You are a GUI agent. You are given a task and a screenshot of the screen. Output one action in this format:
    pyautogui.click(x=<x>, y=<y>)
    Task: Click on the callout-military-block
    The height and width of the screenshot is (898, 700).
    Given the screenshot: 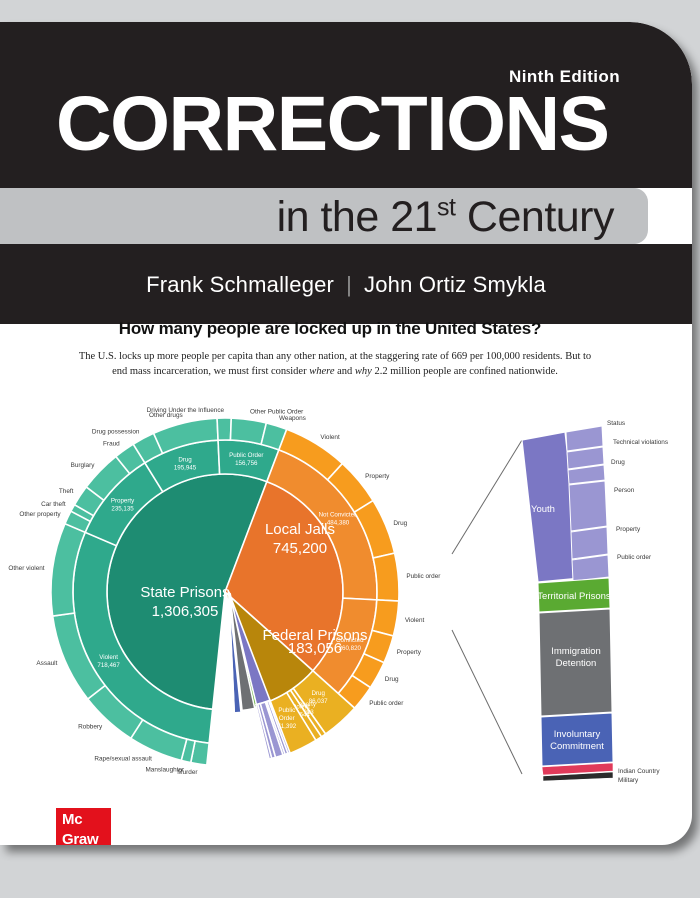 What is the action you would take?
    pyautogui.click(x=578, y=776)
    